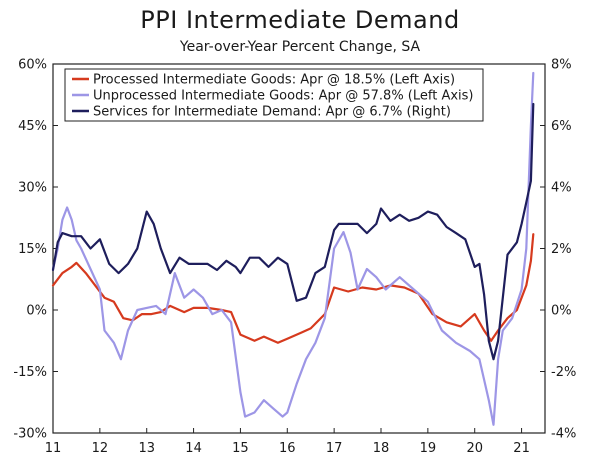 The width and height of the screenshot is (600, 461). I want to click on right-axis-tick-label: 0%, so click(561, 311).